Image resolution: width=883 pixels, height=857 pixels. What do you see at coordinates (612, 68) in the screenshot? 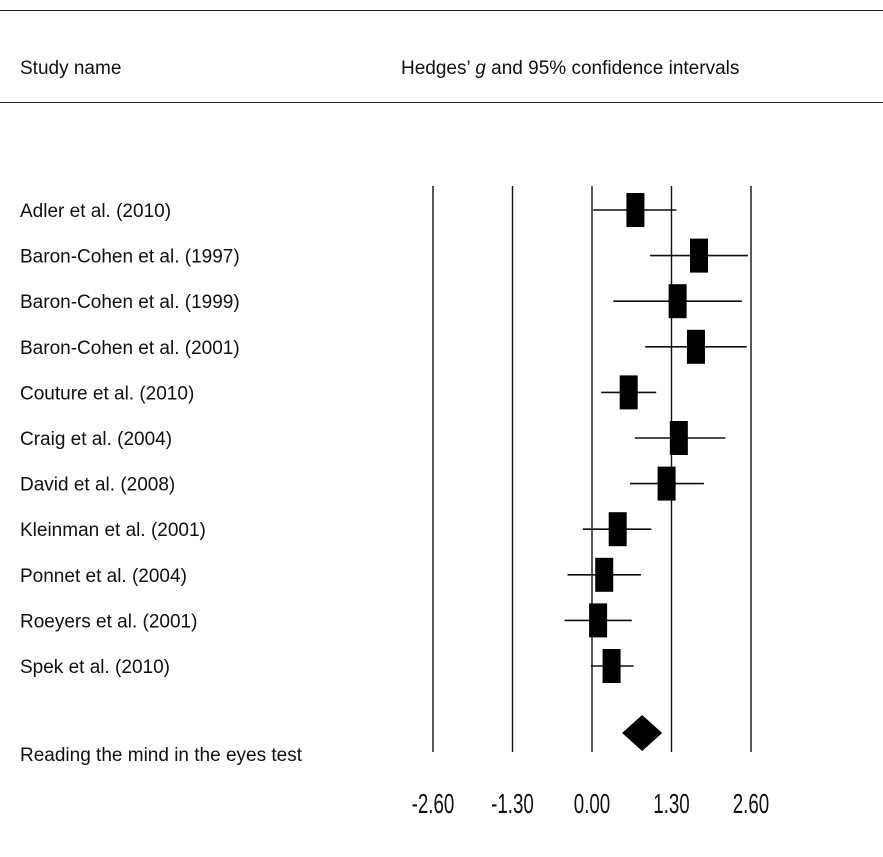
I see `effect-header-post: and 95% confidence intervals` at bounding box center [612, 68].